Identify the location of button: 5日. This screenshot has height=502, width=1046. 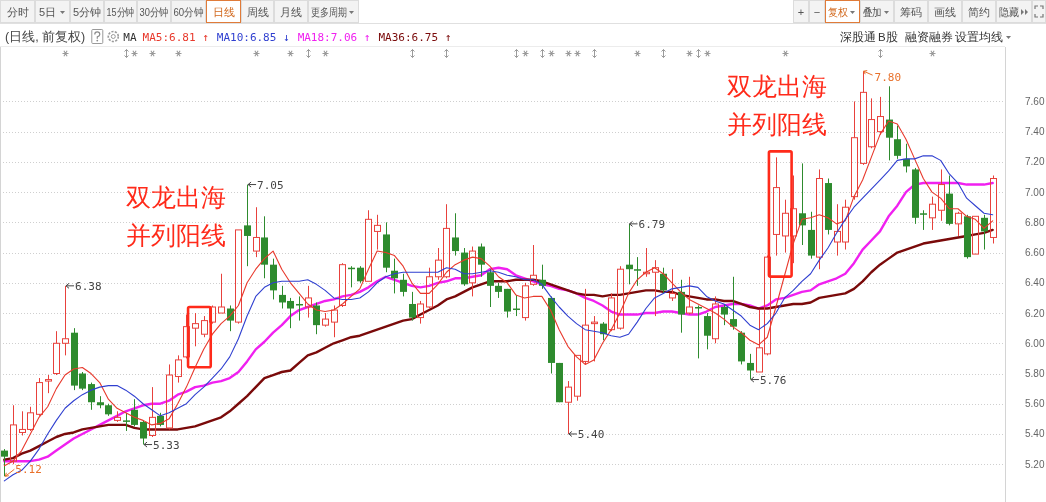
(52, 11).